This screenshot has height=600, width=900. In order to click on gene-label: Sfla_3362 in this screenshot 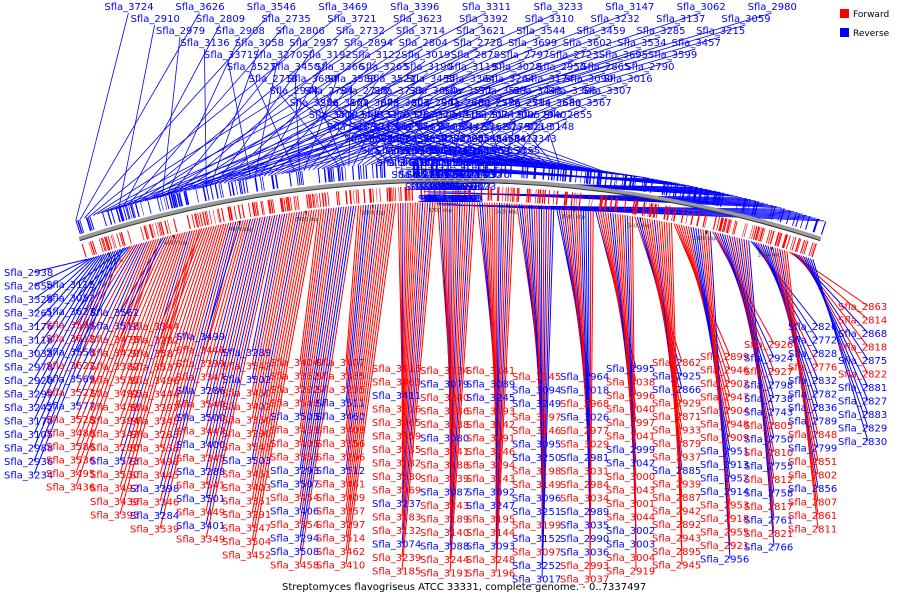, I will do `click(483, 127)`.